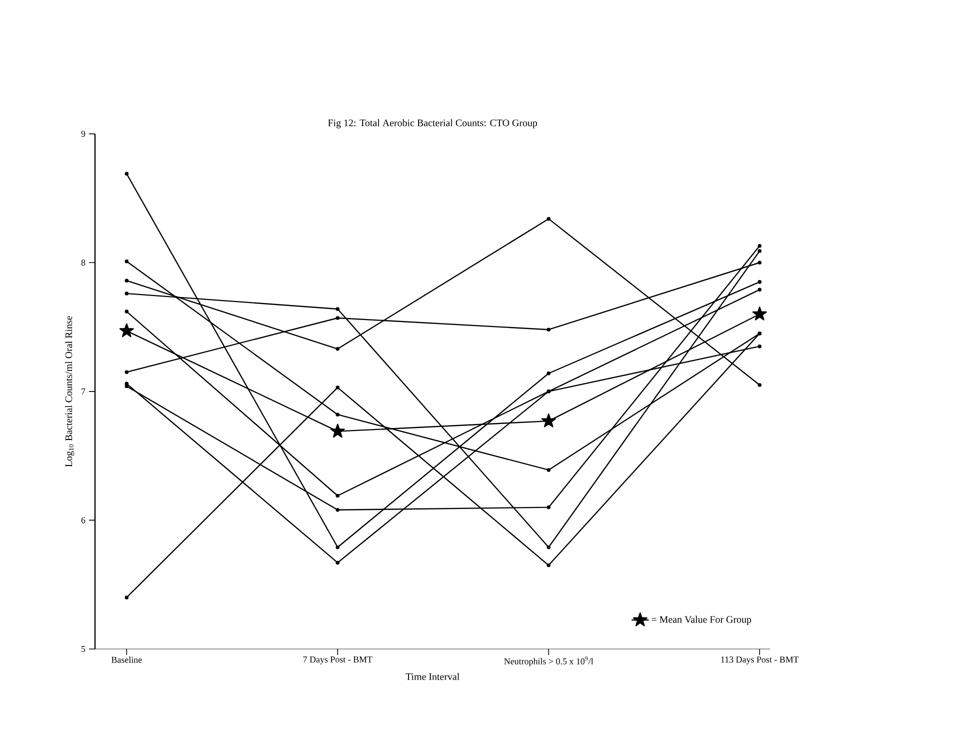  I want to click on y-tick-label: 6, so click(83, 520).